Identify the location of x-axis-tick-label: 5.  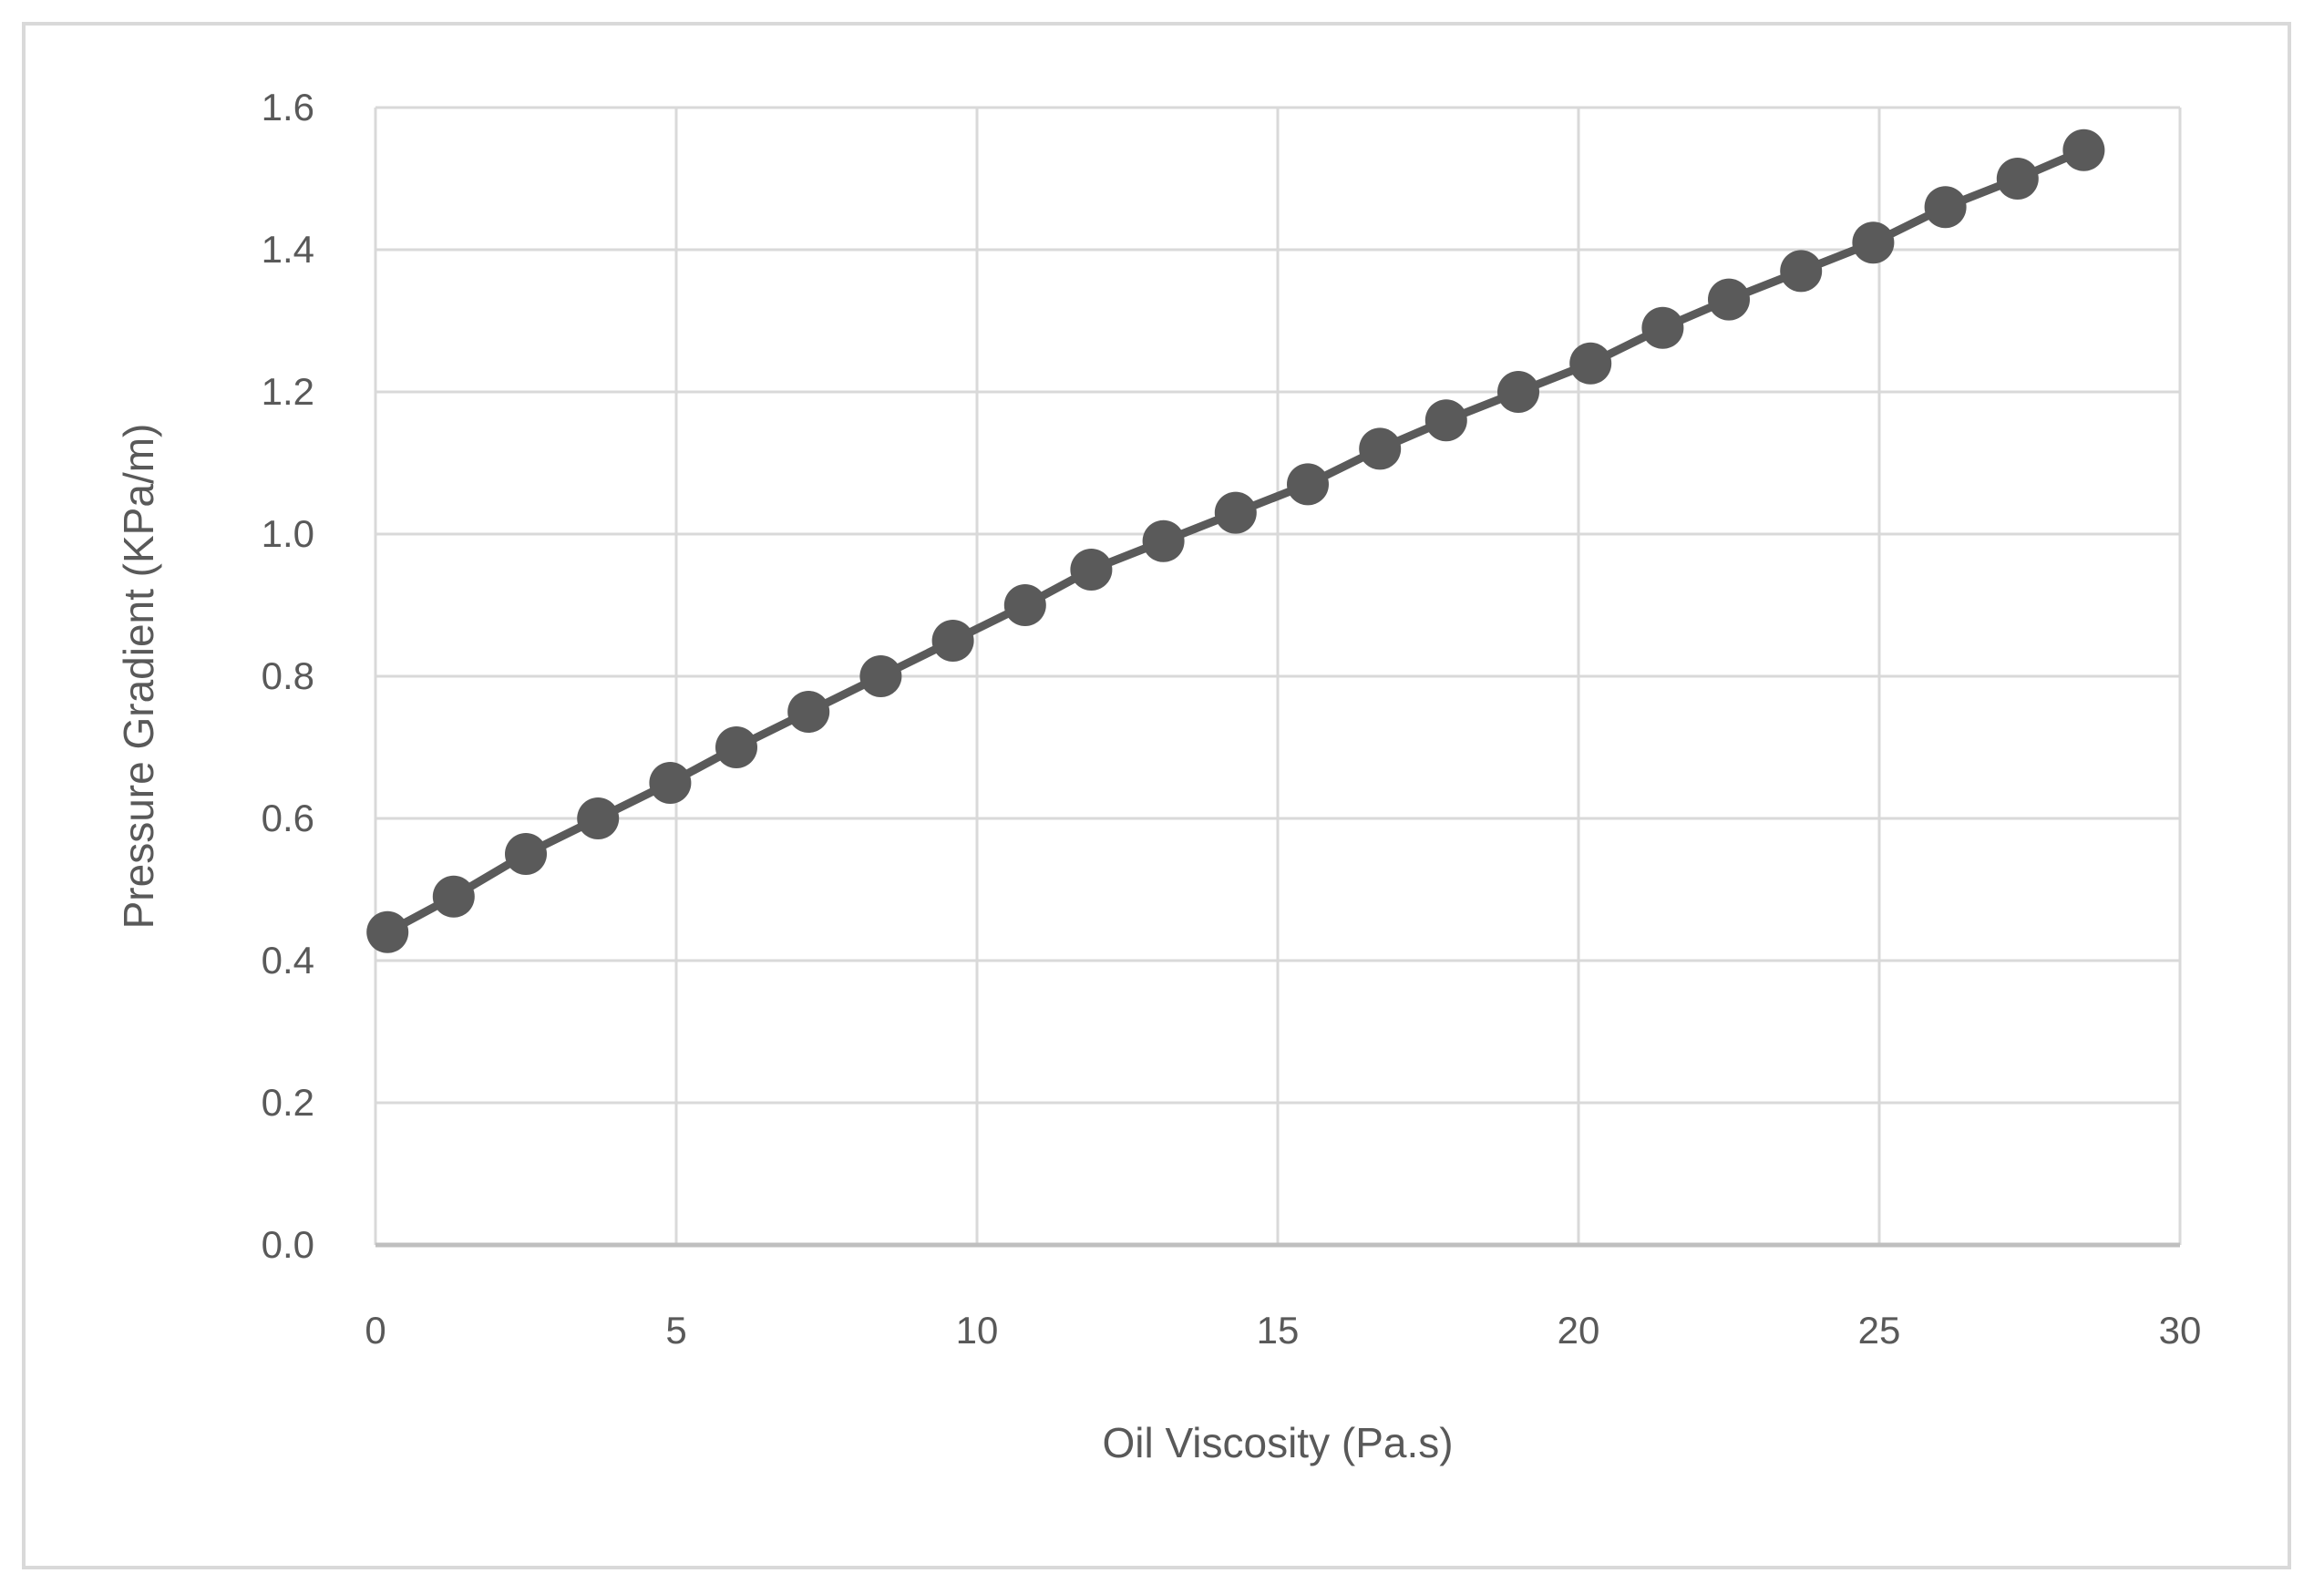
(676, 1330).